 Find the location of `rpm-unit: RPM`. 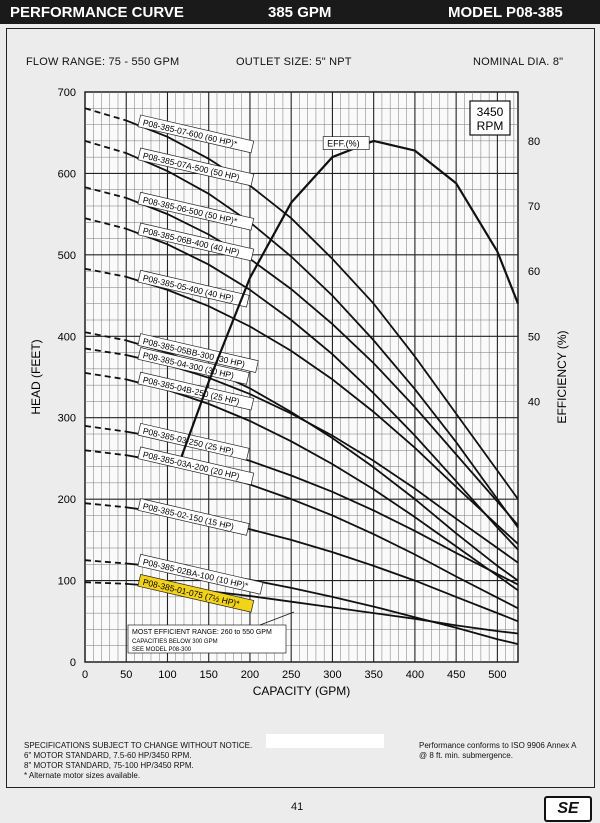

rpm-unit: RPM is located at coordinates (490, 126).